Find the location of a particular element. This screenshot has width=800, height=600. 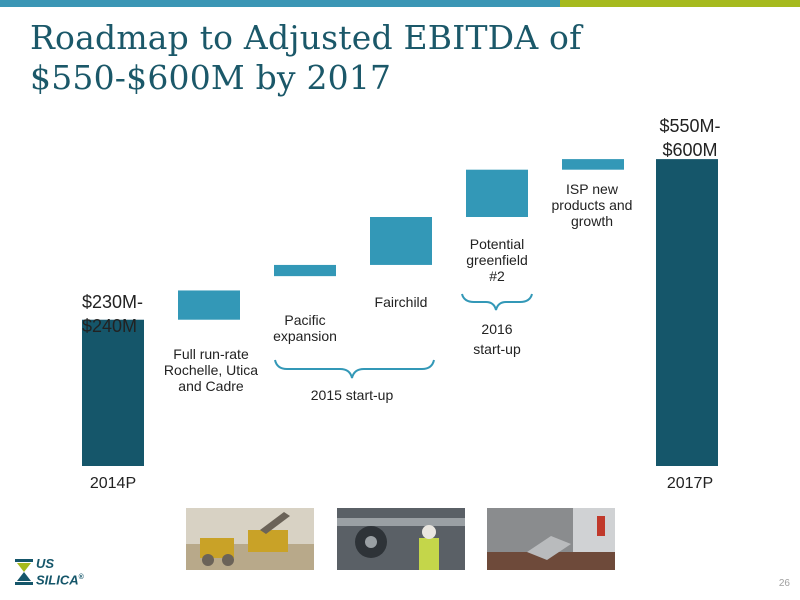

us-silica-logo: US SILICA® is located at coordinates (54, 574).